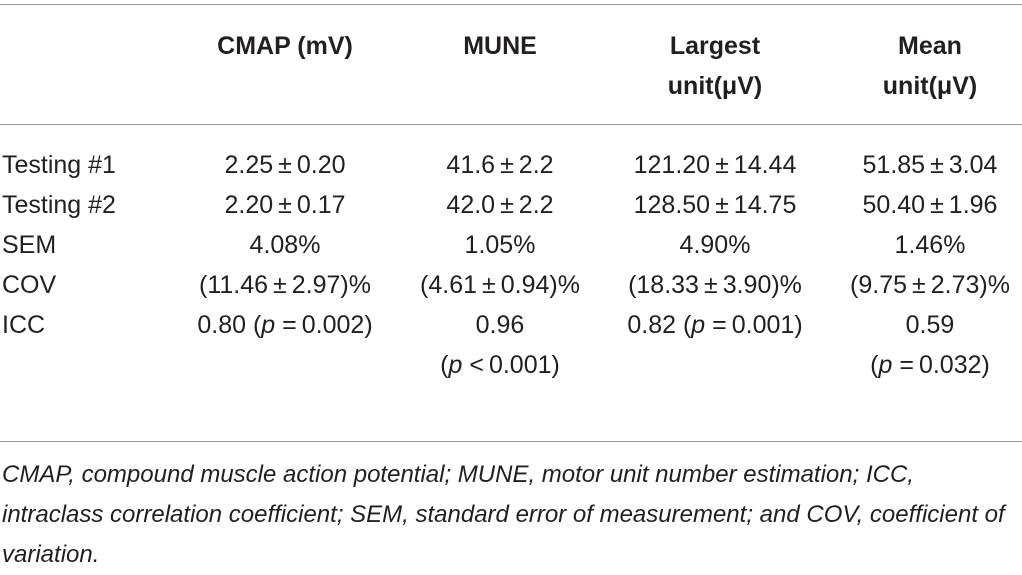 The width and height of the screenshot is (1022, 575). What do you see at coordinates (24, 325) in the screenshot?
I see `row-label-icc: ICC` at bounding box center [24, 325].